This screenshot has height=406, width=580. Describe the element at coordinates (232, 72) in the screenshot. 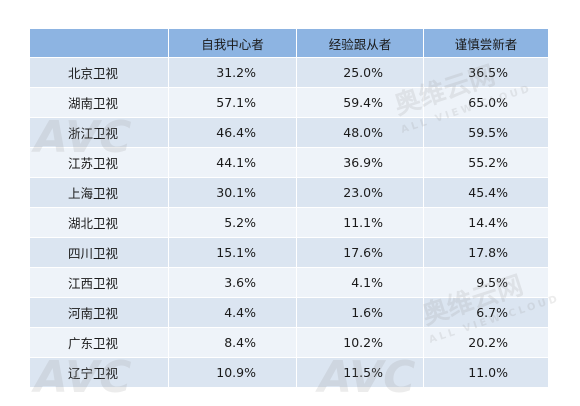

I see `cell-value: 31.2%` at that location.